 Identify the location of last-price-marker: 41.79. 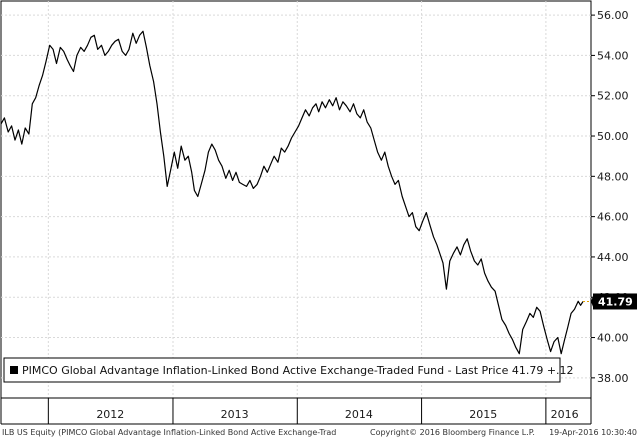
(610, 301).